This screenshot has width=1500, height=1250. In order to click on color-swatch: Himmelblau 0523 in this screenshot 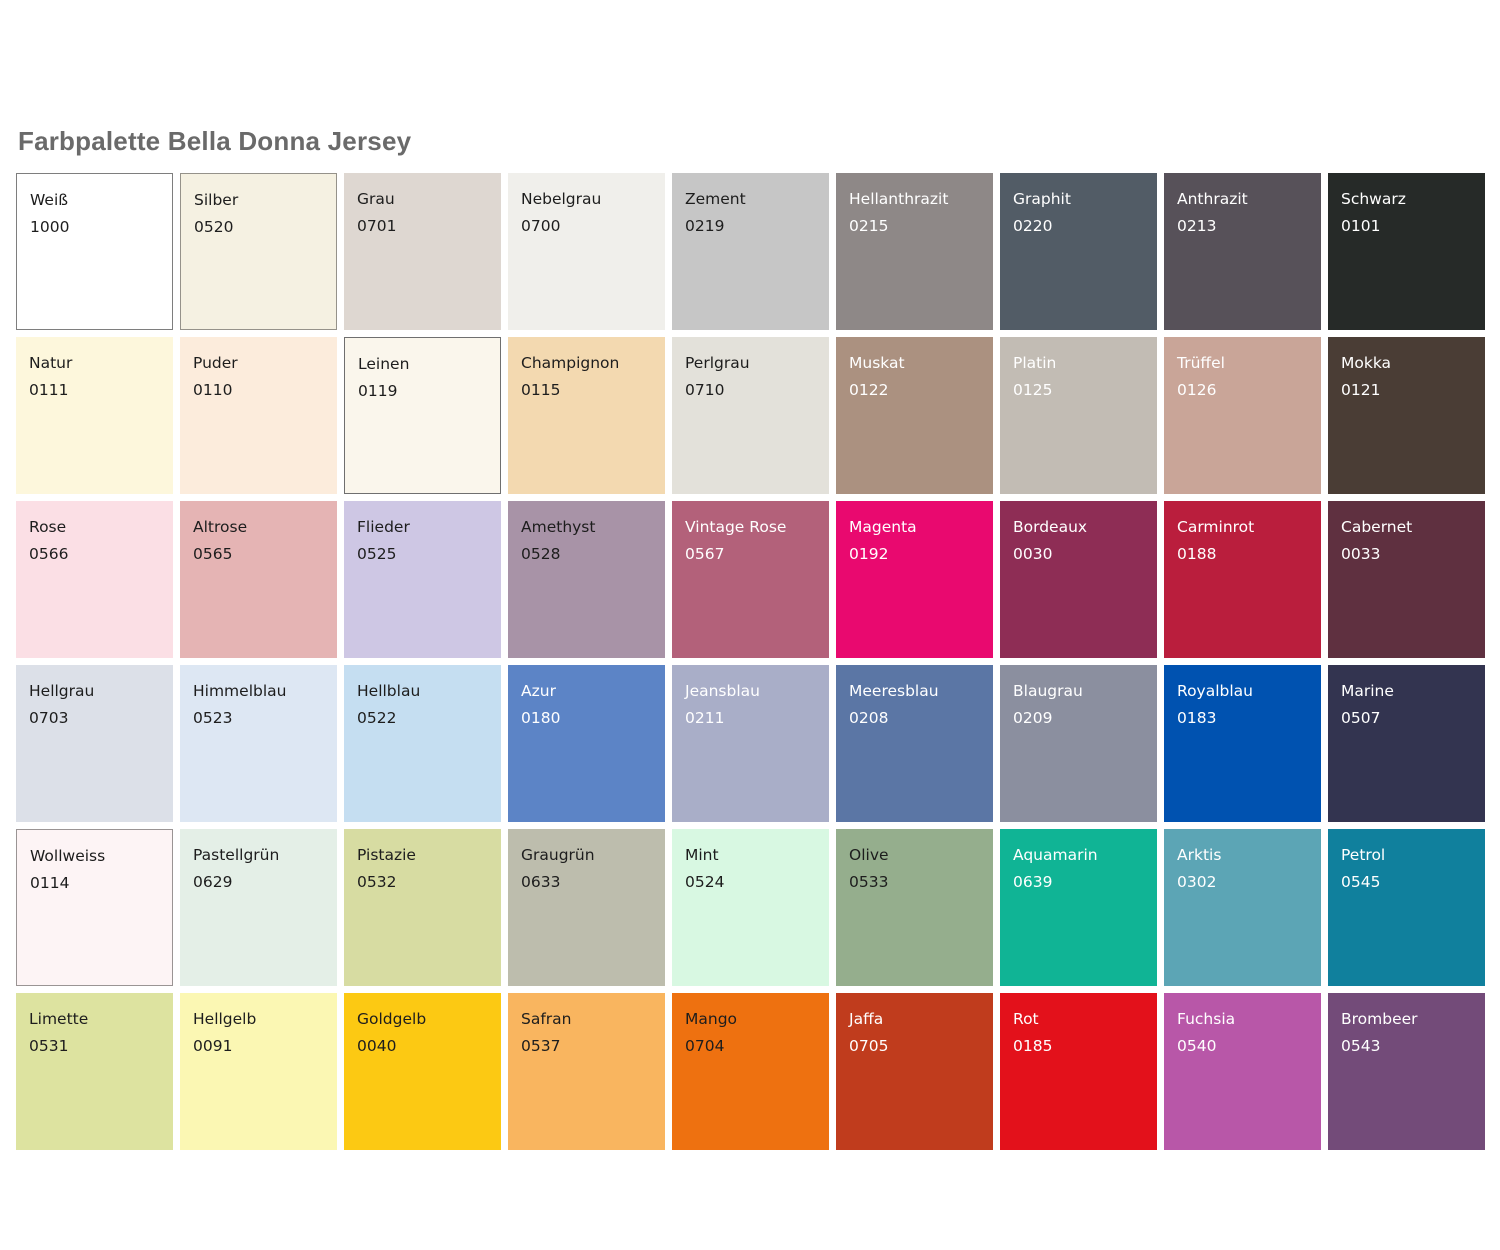, I will do `click(258, 743)`.